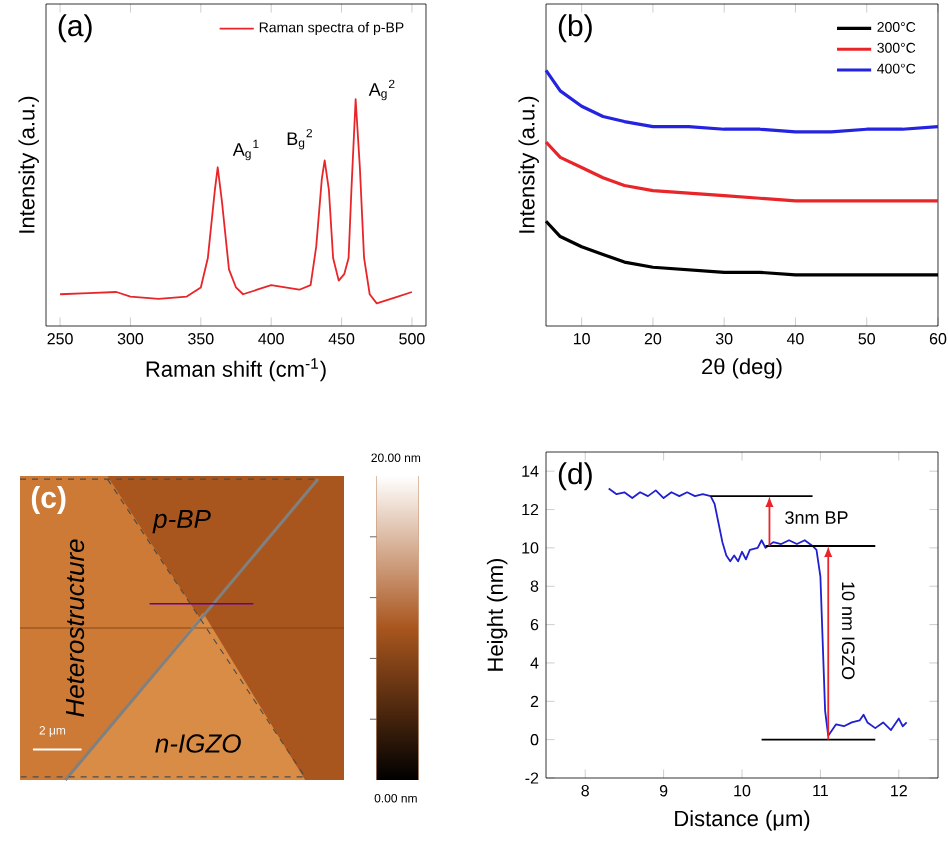  I want to click on x-tick-label: 500, so click(412, 339).